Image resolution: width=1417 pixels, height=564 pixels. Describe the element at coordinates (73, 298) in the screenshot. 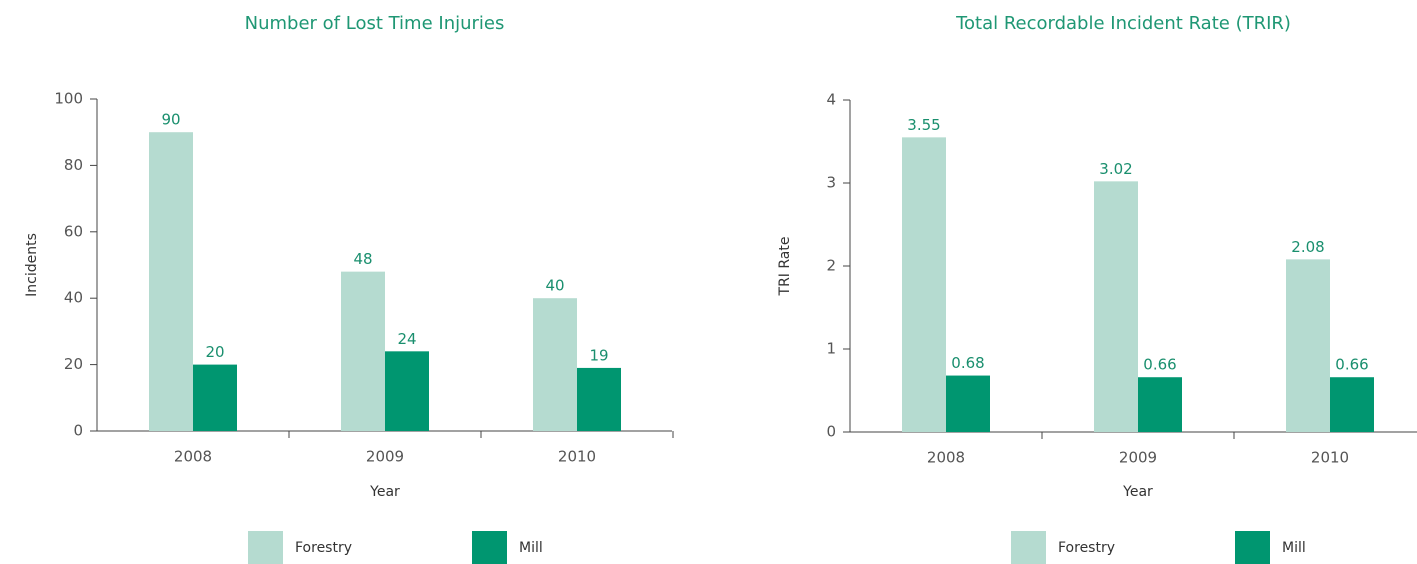

I see `y-tick-label: 40` at that location.